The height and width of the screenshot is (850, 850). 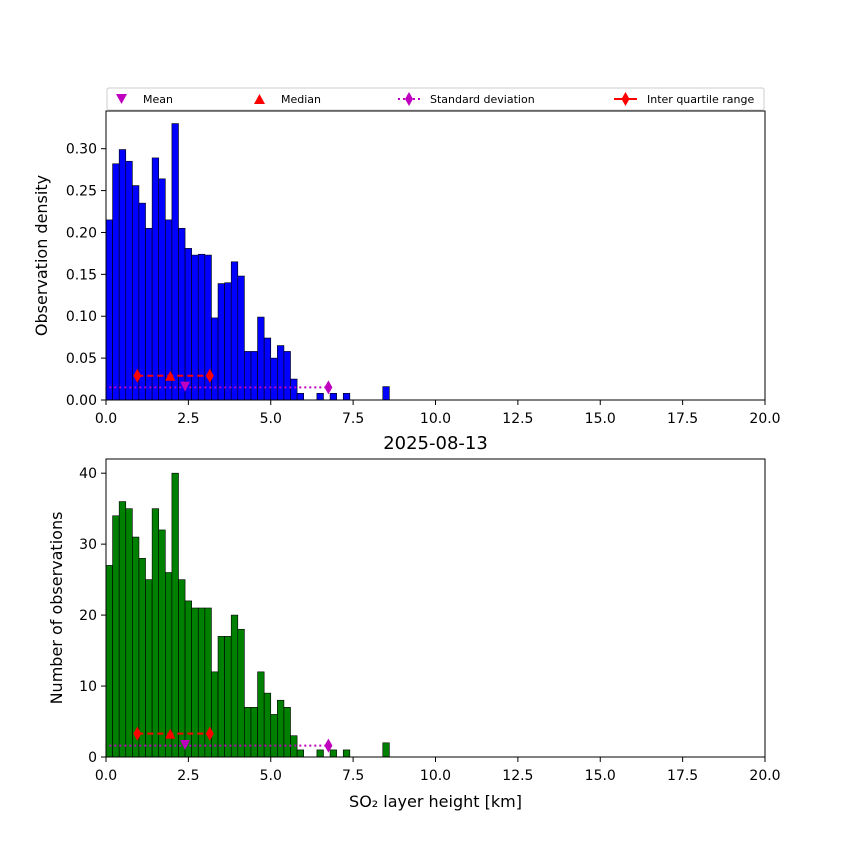 I want to click on density-x-tick-label: 12.5, so click(x=517, y=419).